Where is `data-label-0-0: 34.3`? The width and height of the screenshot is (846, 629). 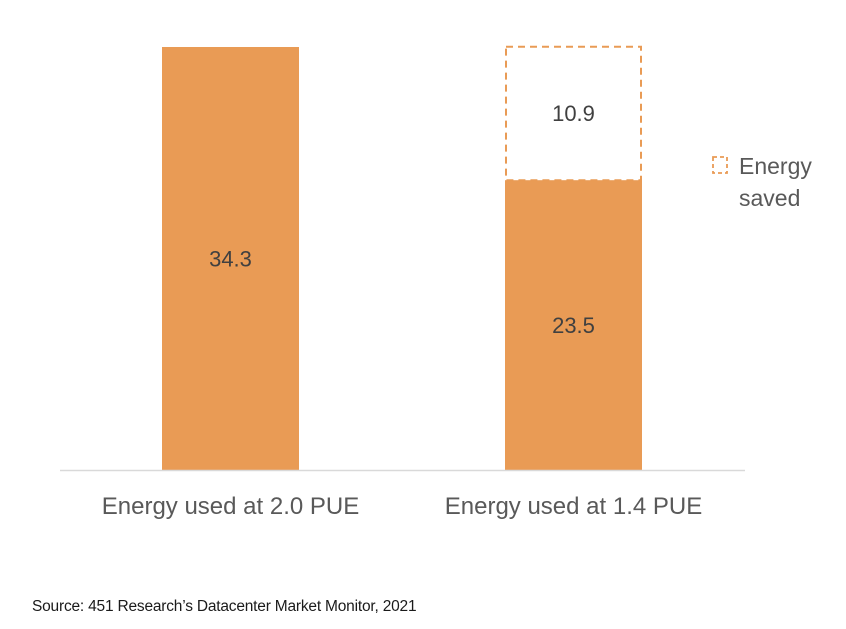 data-label-0-0: 34.3 is located at coordinates (230, 259).